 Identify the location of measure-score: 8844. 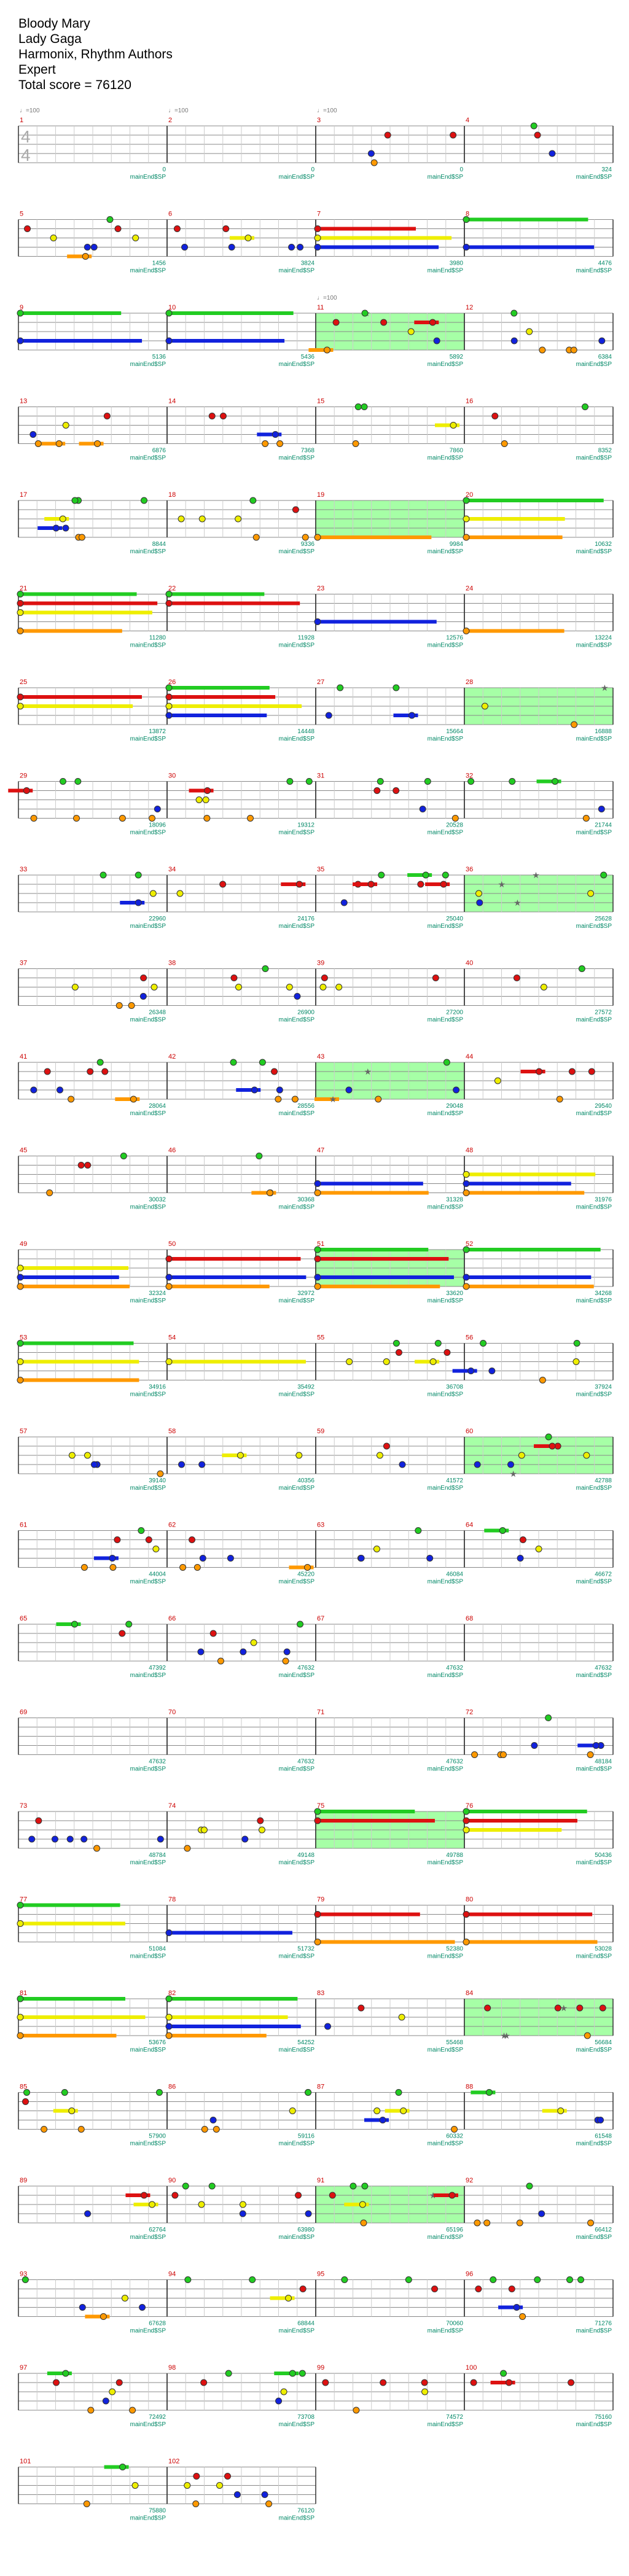
(159, 544).